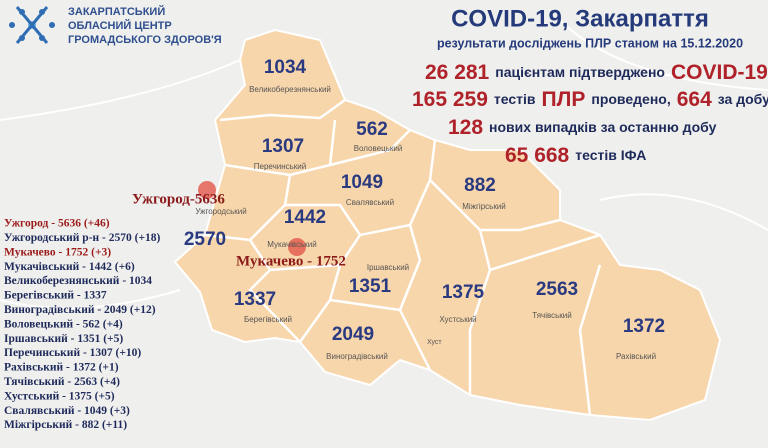 This screenshot has height=448, width=768. Describe the element at coordinates (378, 148) in the screenshot. I see `region-name: Воловецький` at that location.